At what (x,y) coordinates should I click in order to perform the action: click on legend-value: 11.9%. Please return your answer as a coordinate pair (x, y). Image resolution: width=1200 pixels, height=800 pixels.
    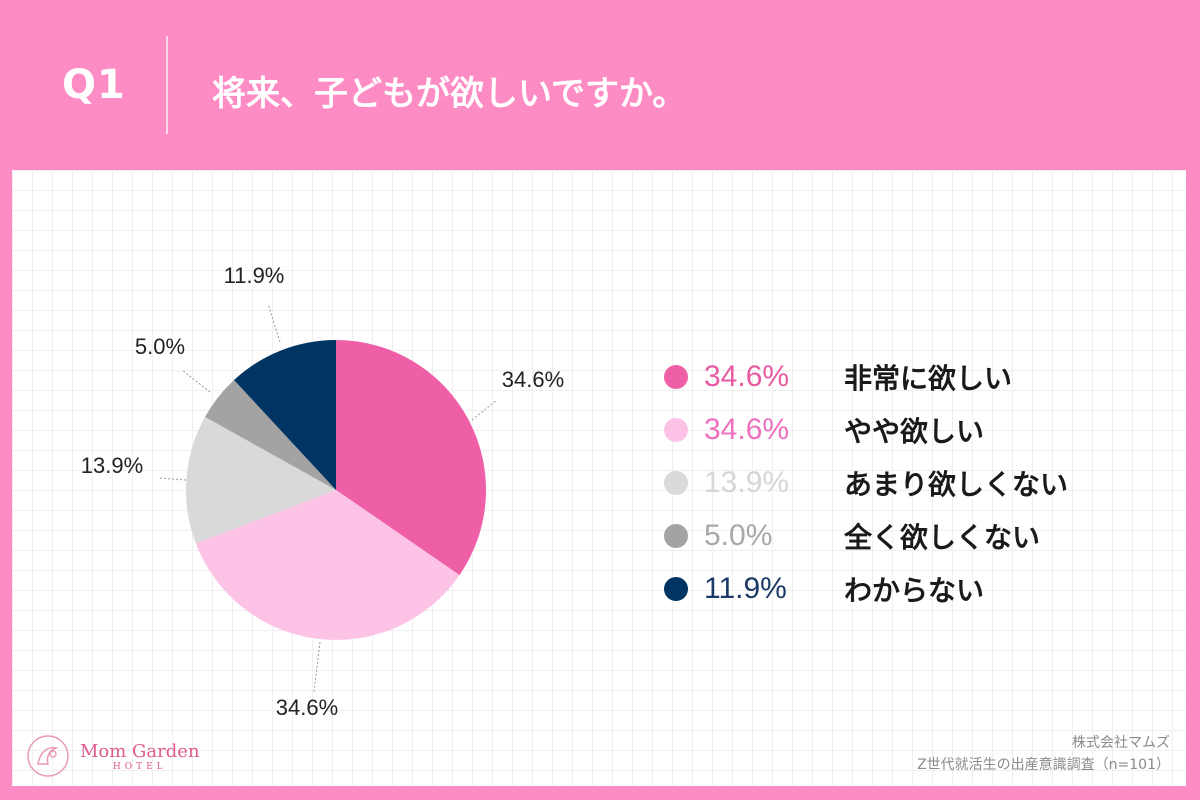
    Looking at the image, I should click on (745, 588).